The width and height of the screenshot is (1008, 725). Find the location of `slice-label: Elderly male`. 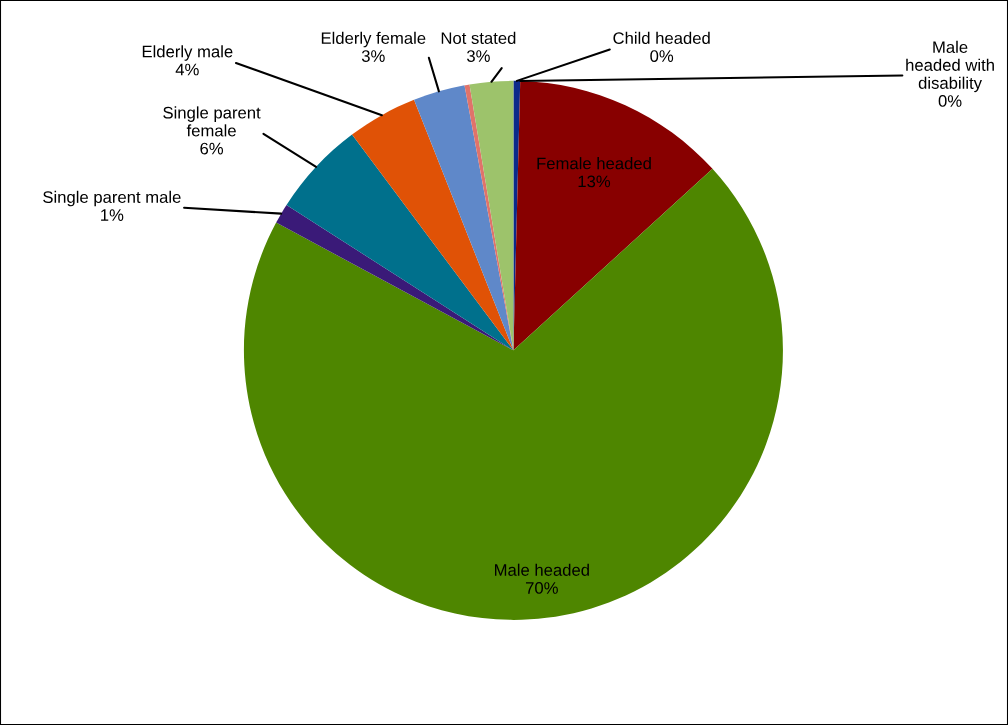

slice-label: Elderly male is located at coordinates (187, 53).